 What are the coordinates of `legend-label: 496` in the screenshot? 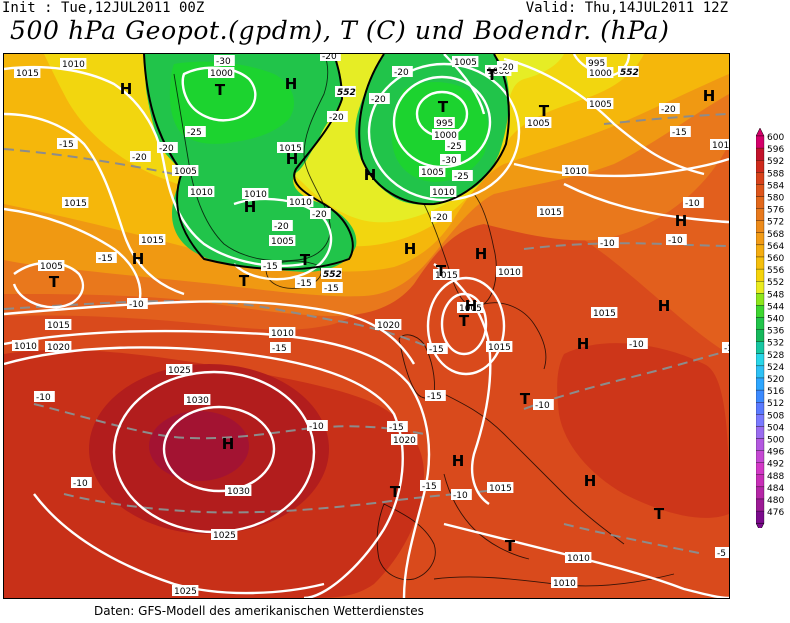 It's located at (775, 453).